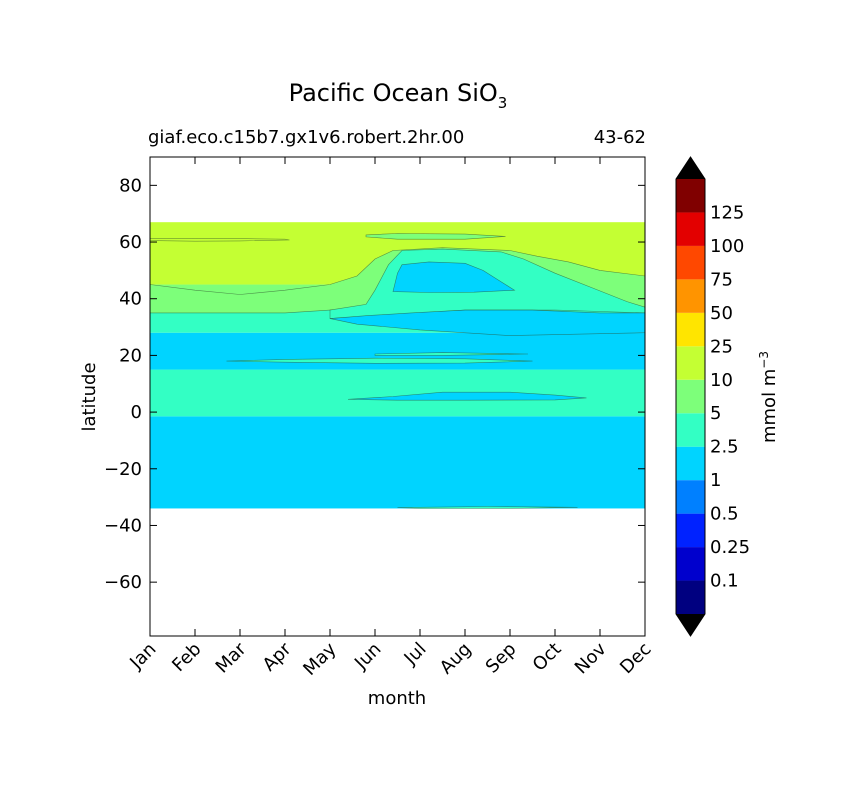 This screenshot has height=788, width=859. What do you see at coordinates (89, 396) in the screenshot?
I see `y-axis-label: latitude` at bounding box center [89, 396].